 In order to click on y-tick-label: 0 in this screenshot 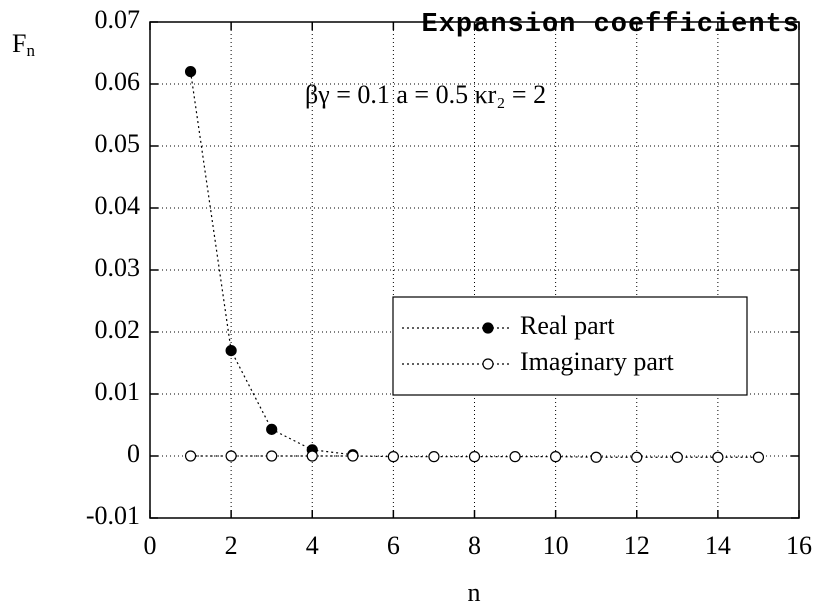, I will do `click(133, 453)`.